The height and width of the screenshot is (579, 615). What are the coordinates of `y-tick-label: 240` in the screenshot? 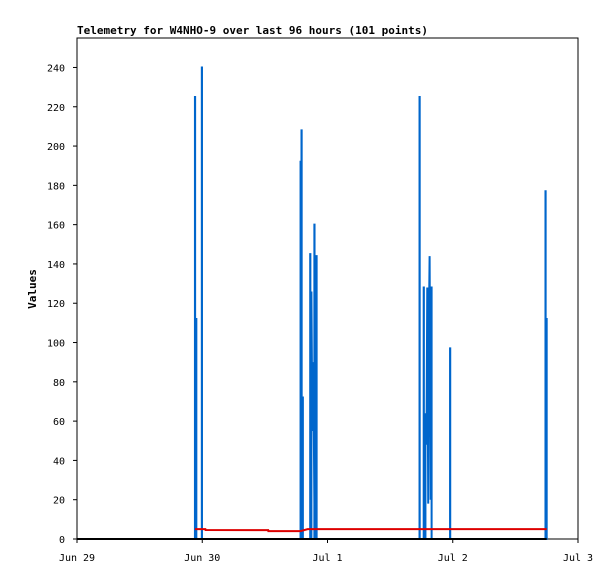 It's located at (56, 68).